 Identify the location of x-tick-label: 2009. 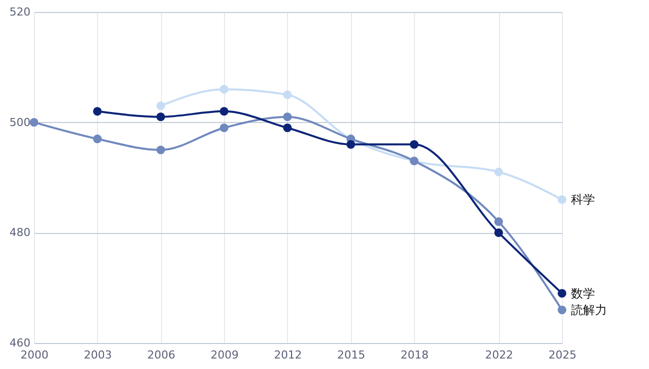
(224, 355).